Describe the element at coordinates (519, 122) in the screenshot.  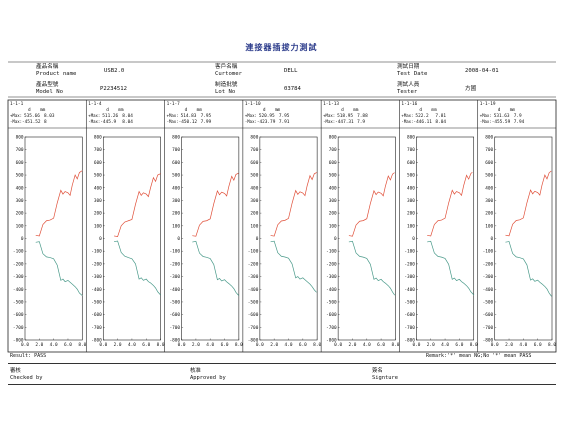
I see `panel-min-dist: 7.94` at that location.